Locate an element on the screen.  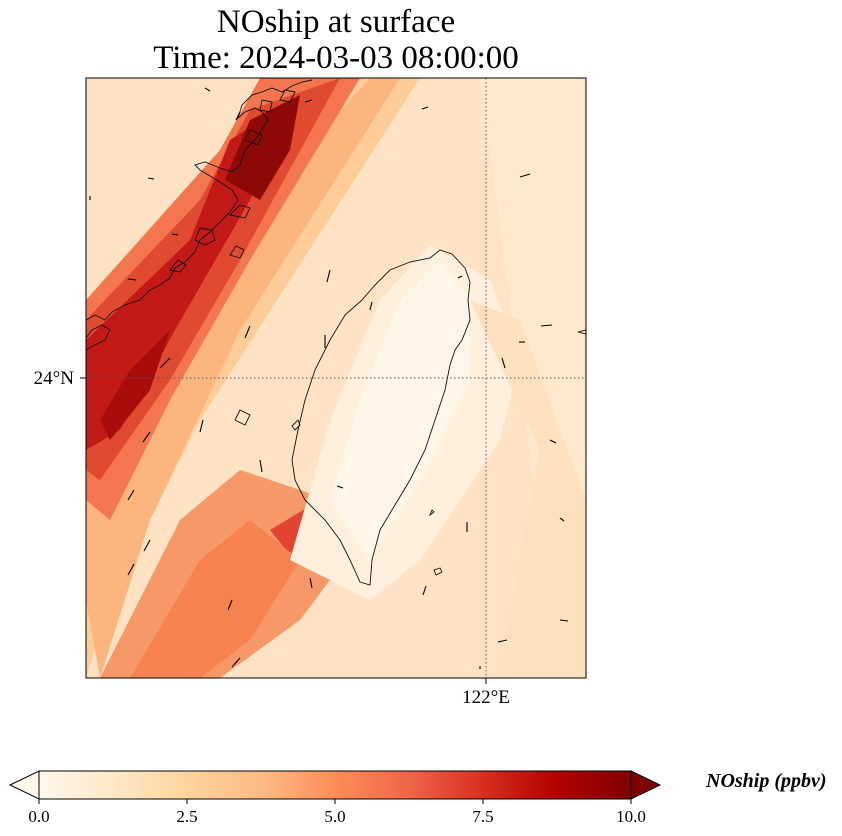
map-title: NOship at surface is located at coordinates (336, 22).